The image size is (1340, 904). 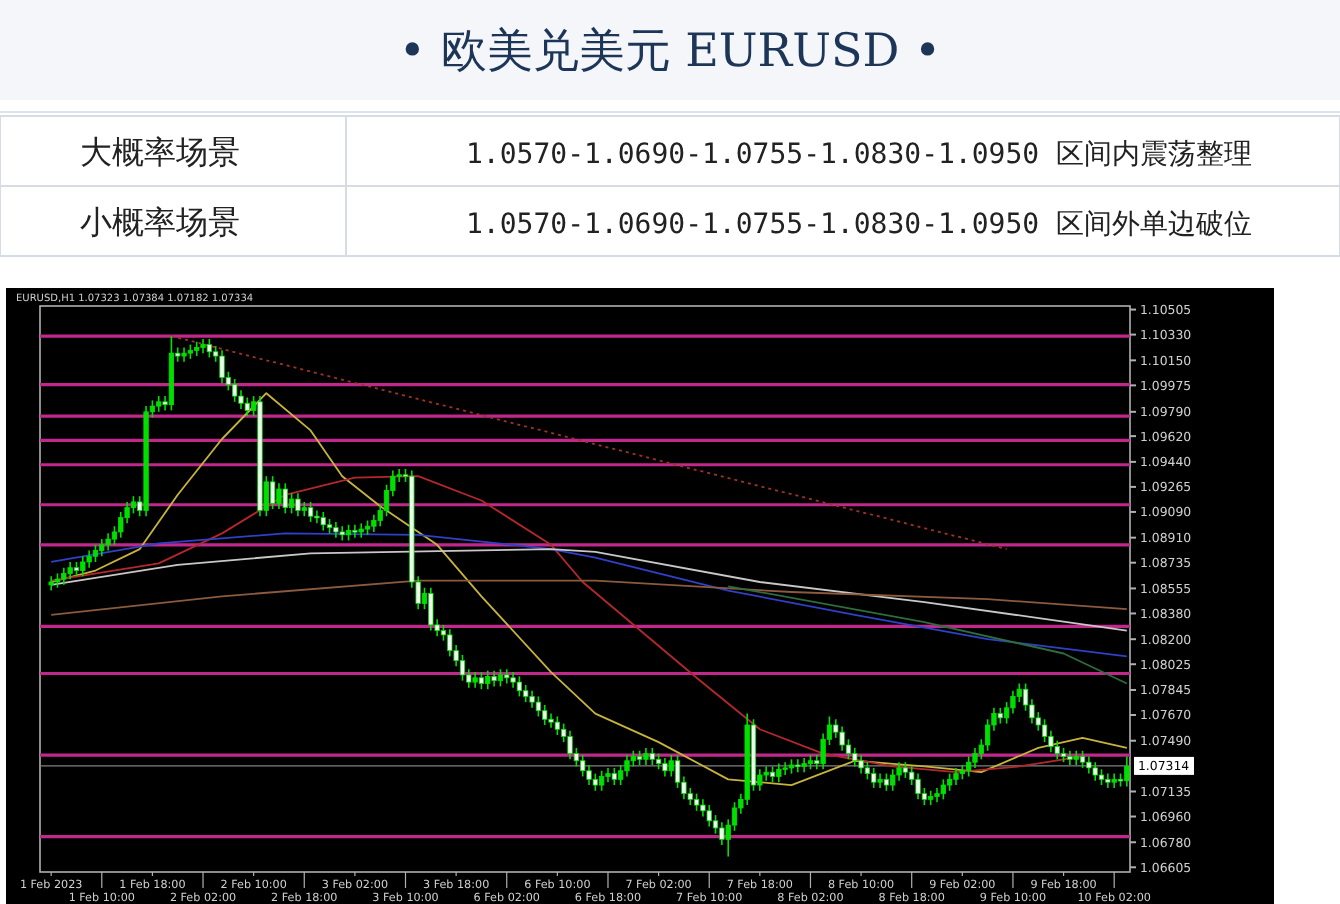 What do you see at coordinates (859, 225) in the screenshot?
I see `text: 1.0570-1.0690-1.0755-1.0830-1.0950 区间外单边破位` at bounding box center [859, 225].